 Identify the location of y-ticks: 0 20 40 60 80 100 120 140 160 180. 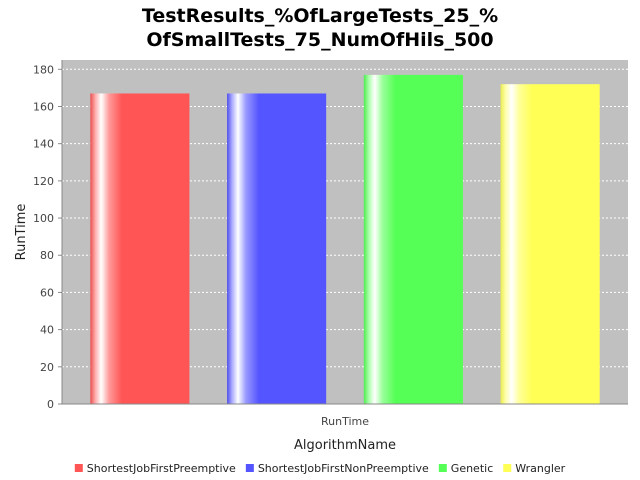
(47, 237).